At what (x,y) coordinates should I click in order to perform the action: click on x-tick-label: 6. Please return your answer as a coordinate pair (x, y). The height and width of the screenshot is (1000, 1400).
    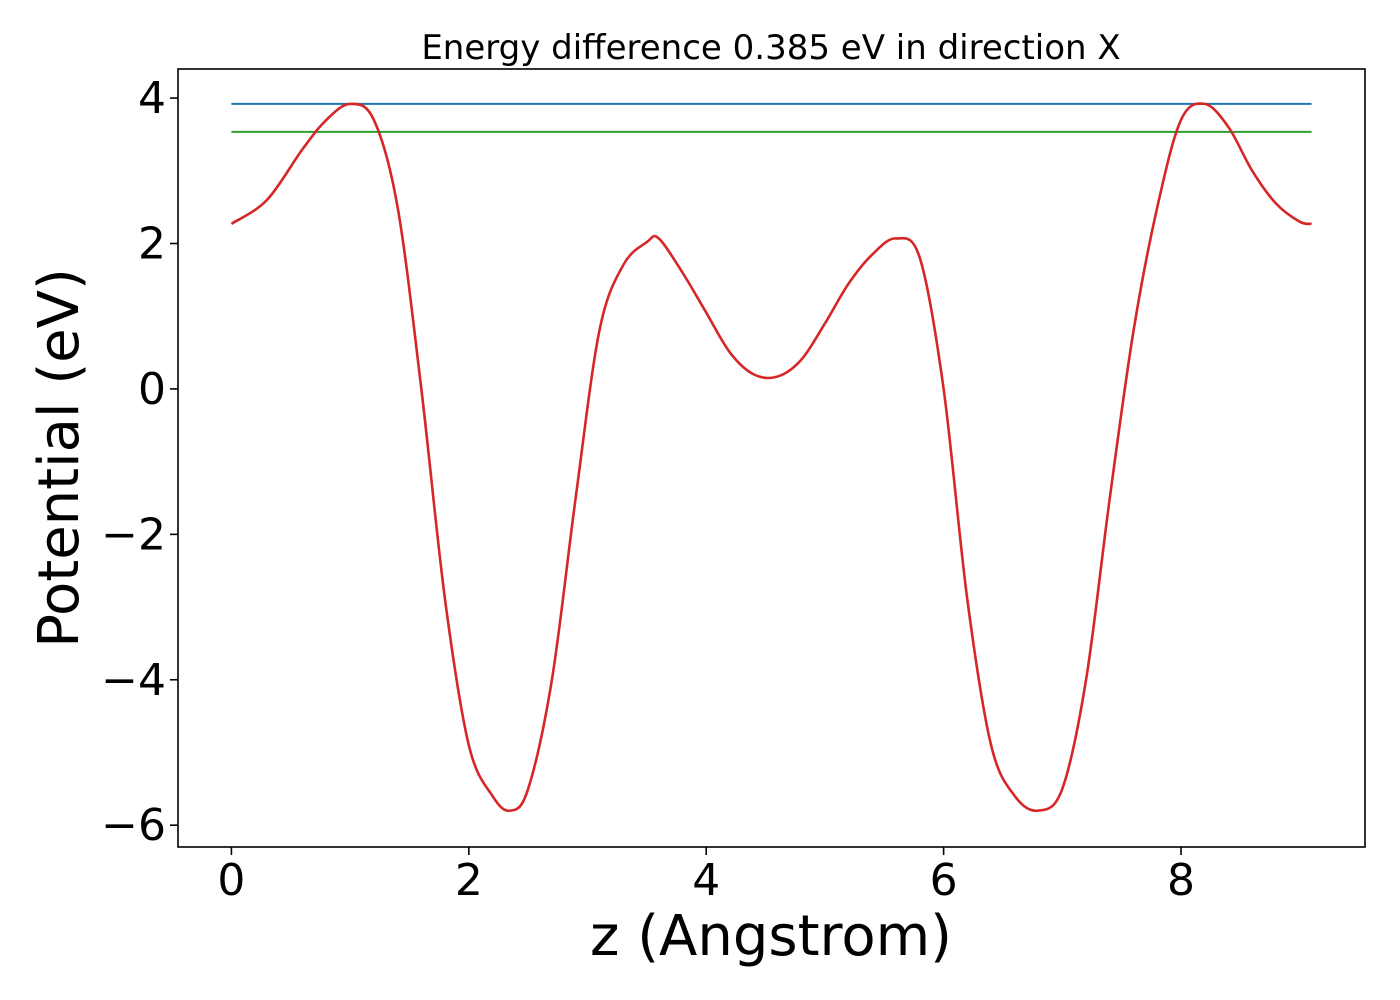
    Looking at the image, I should click on (944, 880).